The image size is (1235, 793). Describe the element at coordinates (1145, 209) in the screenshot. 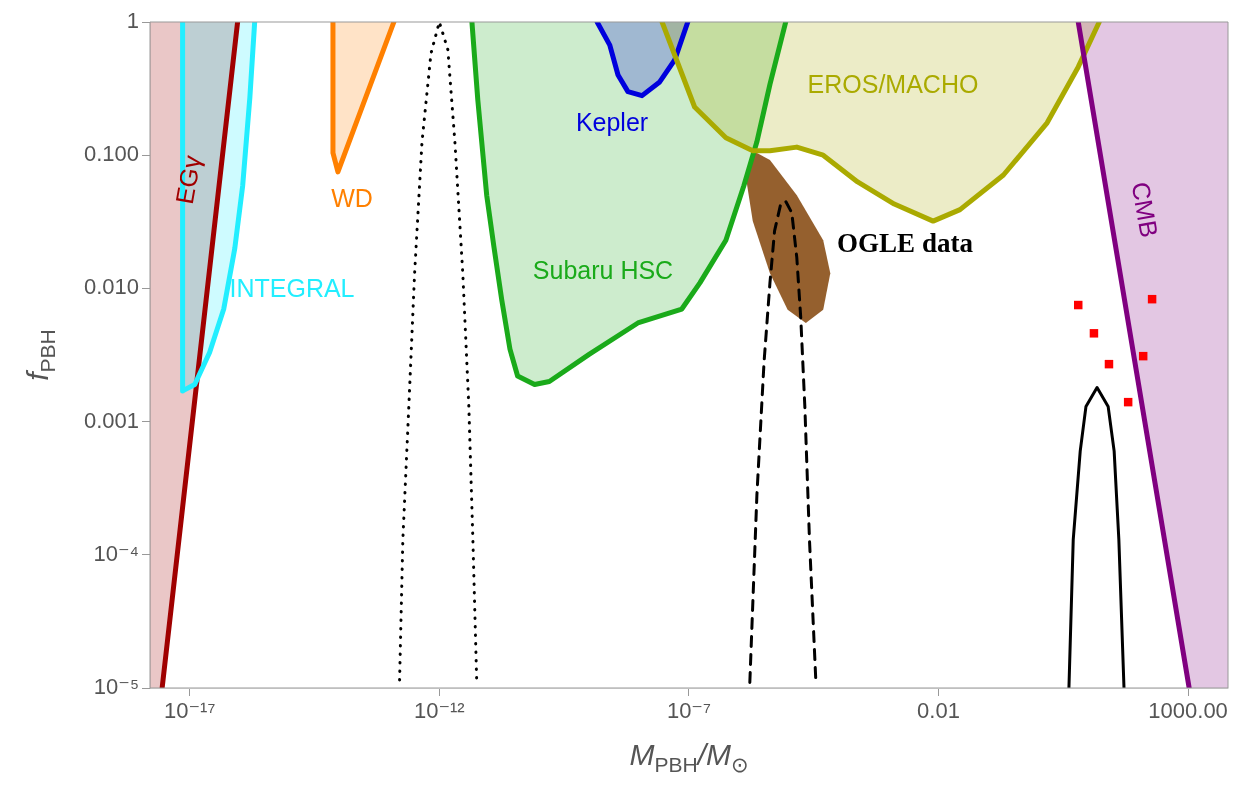

I see `series-label: CMB` at that location.